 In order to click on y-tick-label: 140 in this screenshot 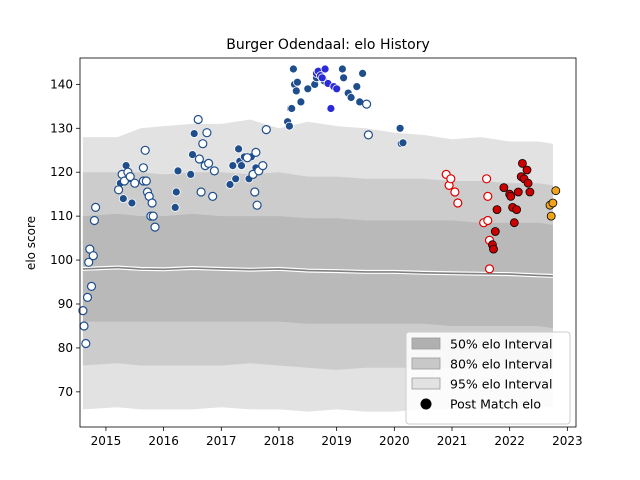, I will do `click(61, 84)`.